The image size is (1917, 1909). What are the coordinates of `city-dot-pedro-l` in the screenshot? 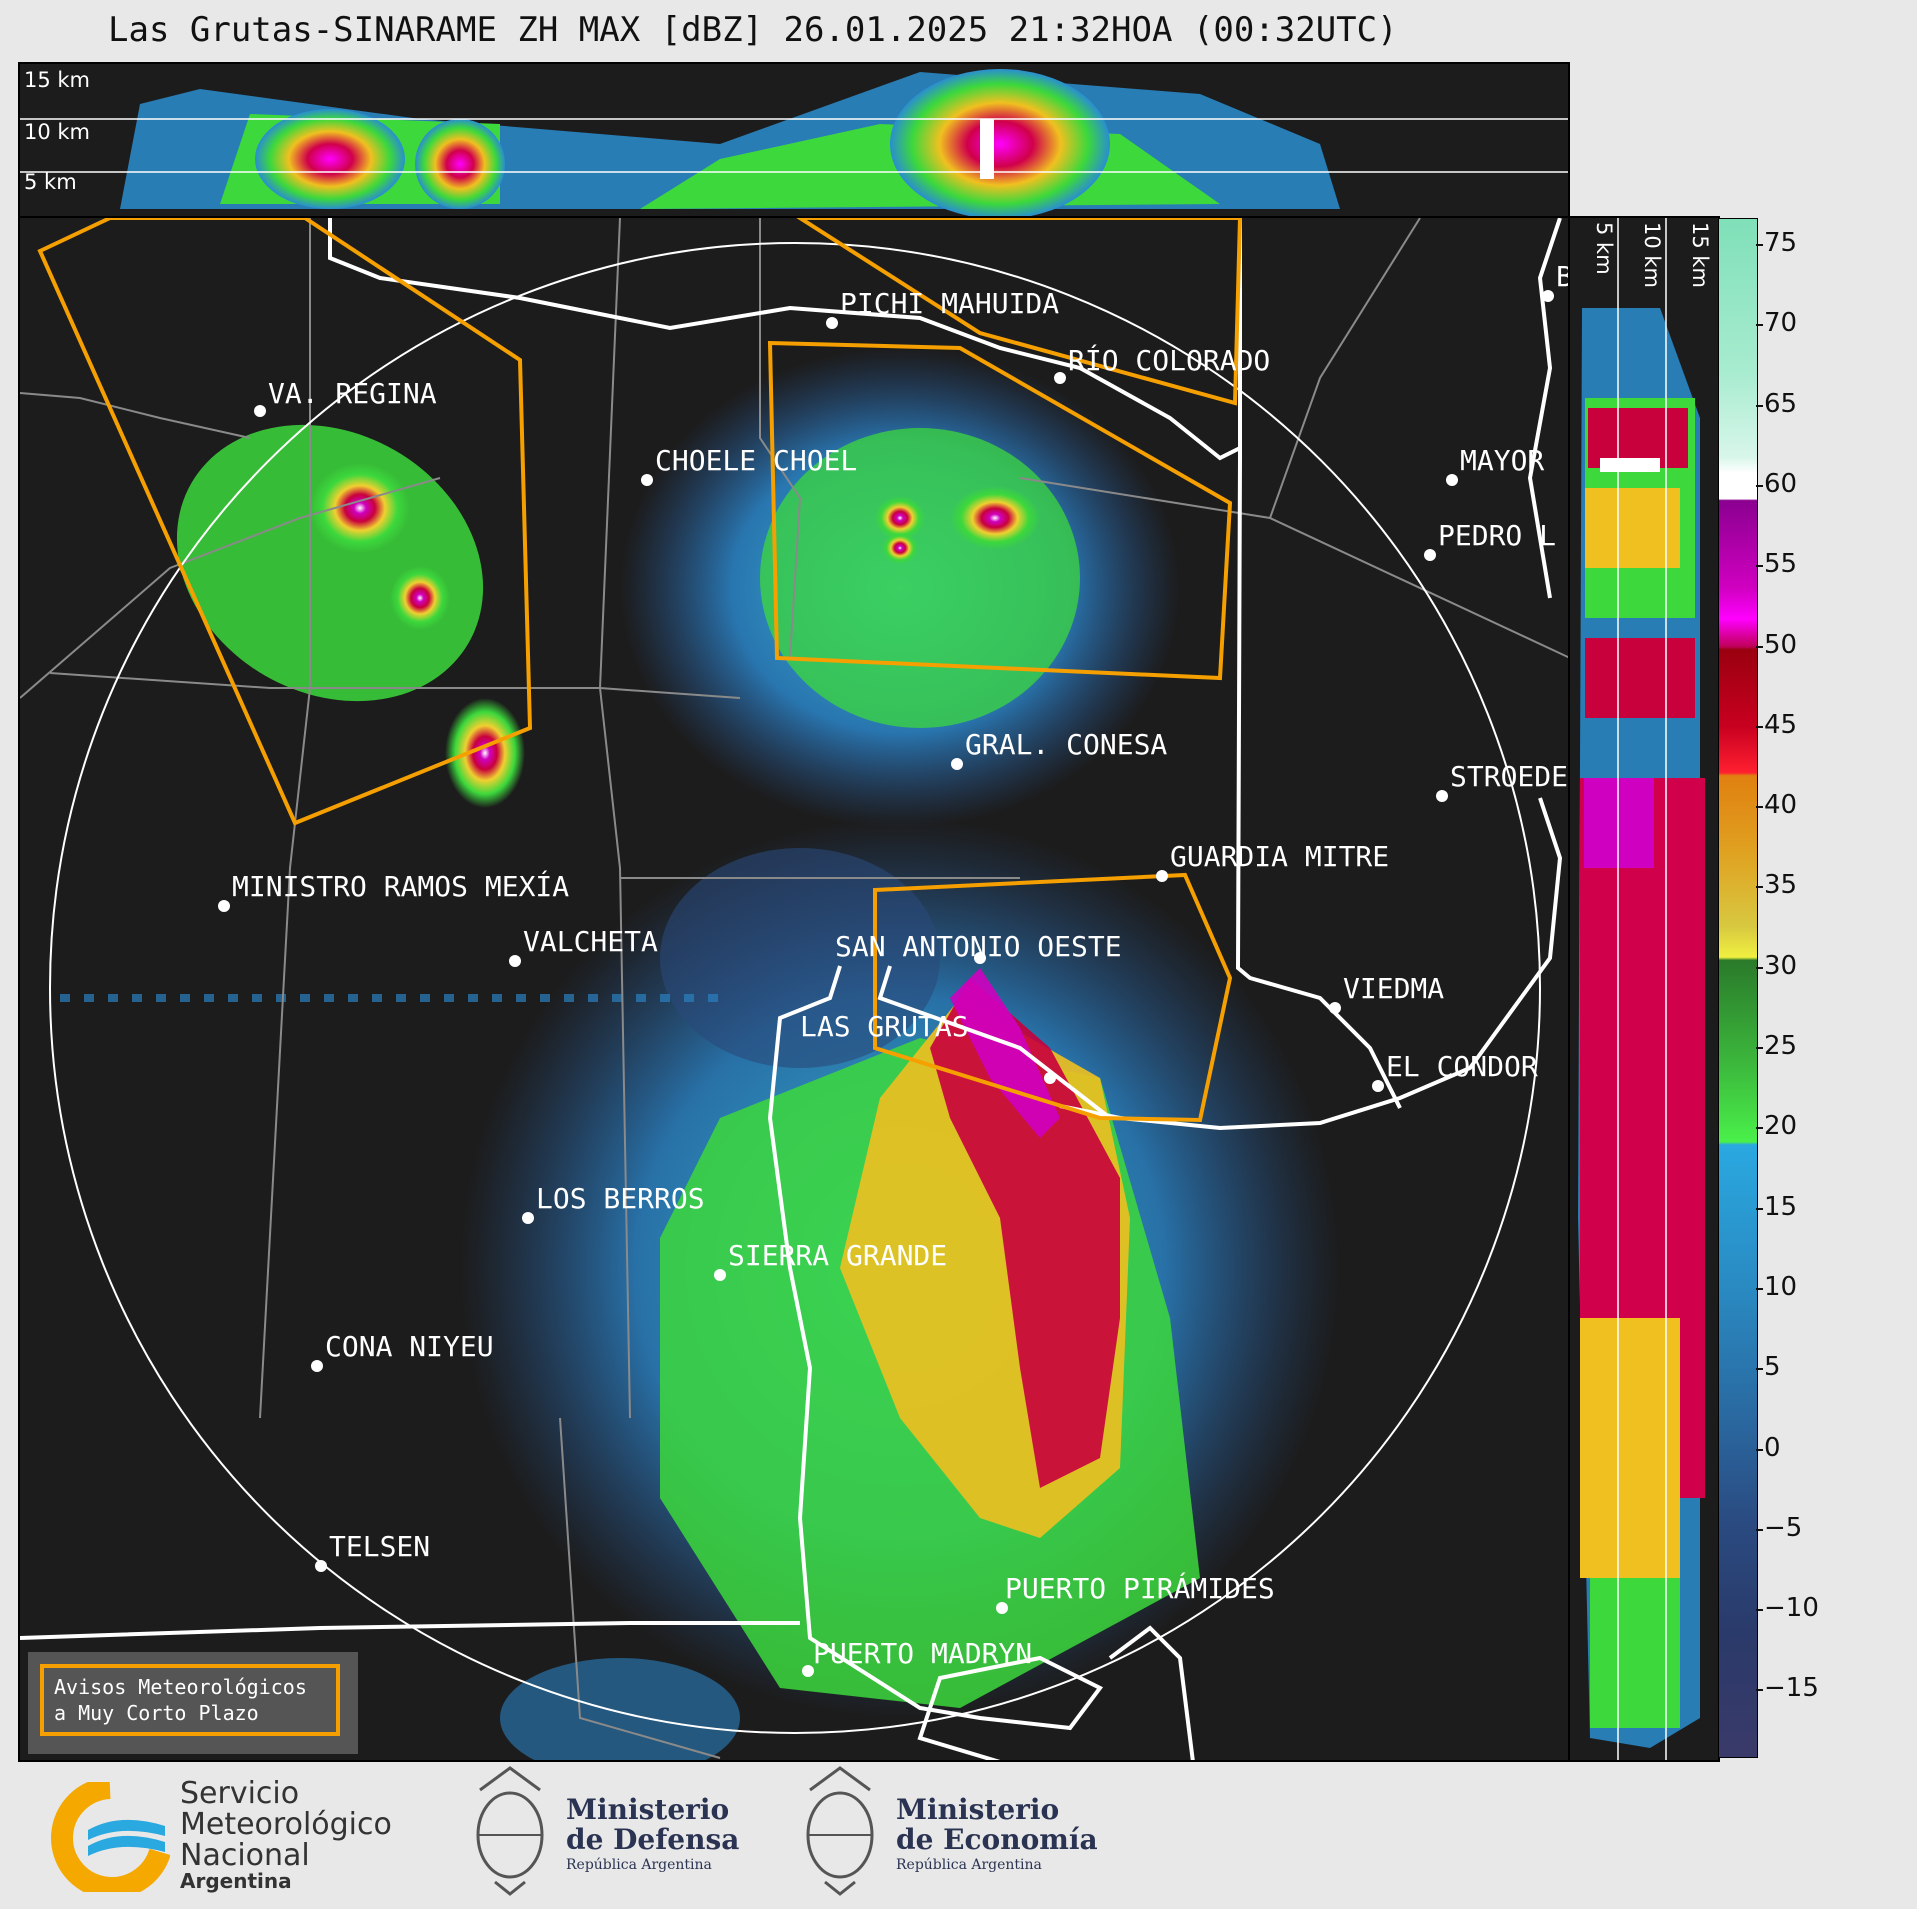 It's located at (1430, 555).